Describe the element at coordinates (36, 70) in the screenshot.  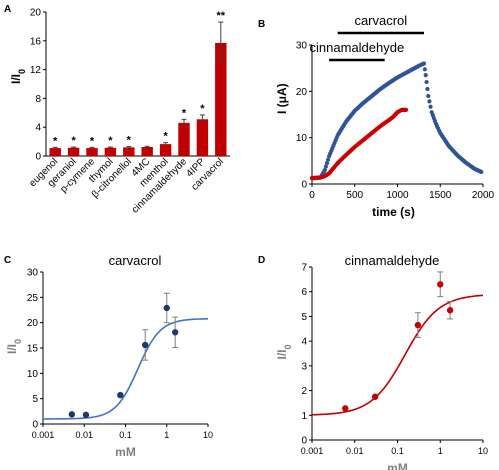
I see `y-tick-label: 12` at that location.